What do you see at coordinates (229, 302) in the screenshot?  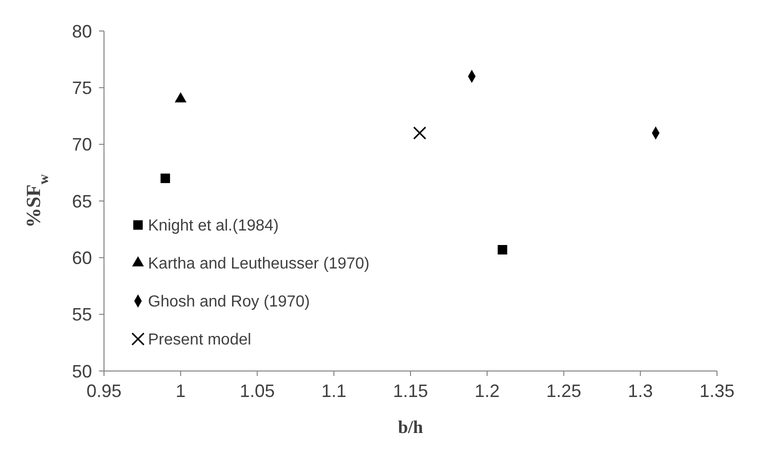 I see `legend-label: Ghosh and Roy (1970)` at bounding box center [229, 302].